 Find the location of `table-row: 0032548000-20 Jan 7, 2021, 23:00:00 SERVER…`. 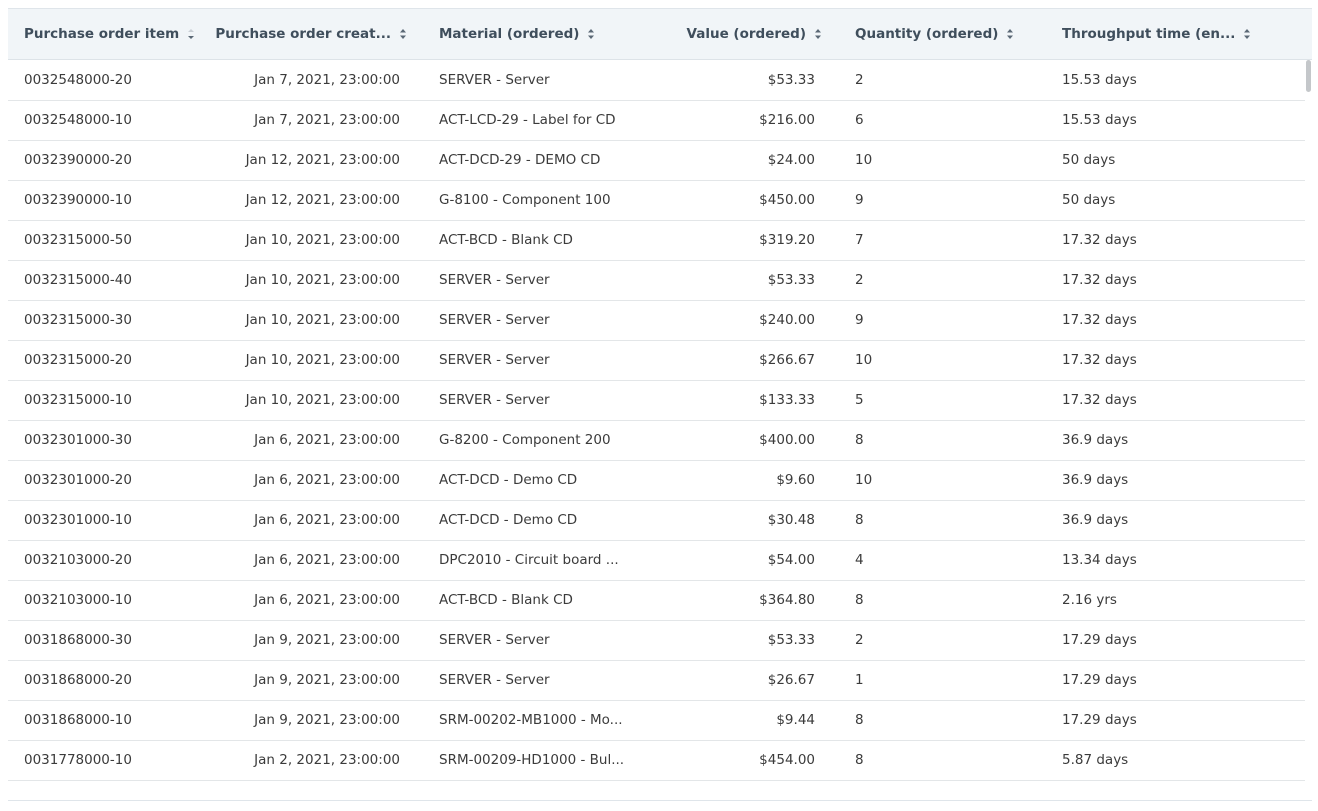

table-row: 0032548000-20 Jan 7, 2021, 23:00:00 SERVER… is located at coordinates (656, 80).